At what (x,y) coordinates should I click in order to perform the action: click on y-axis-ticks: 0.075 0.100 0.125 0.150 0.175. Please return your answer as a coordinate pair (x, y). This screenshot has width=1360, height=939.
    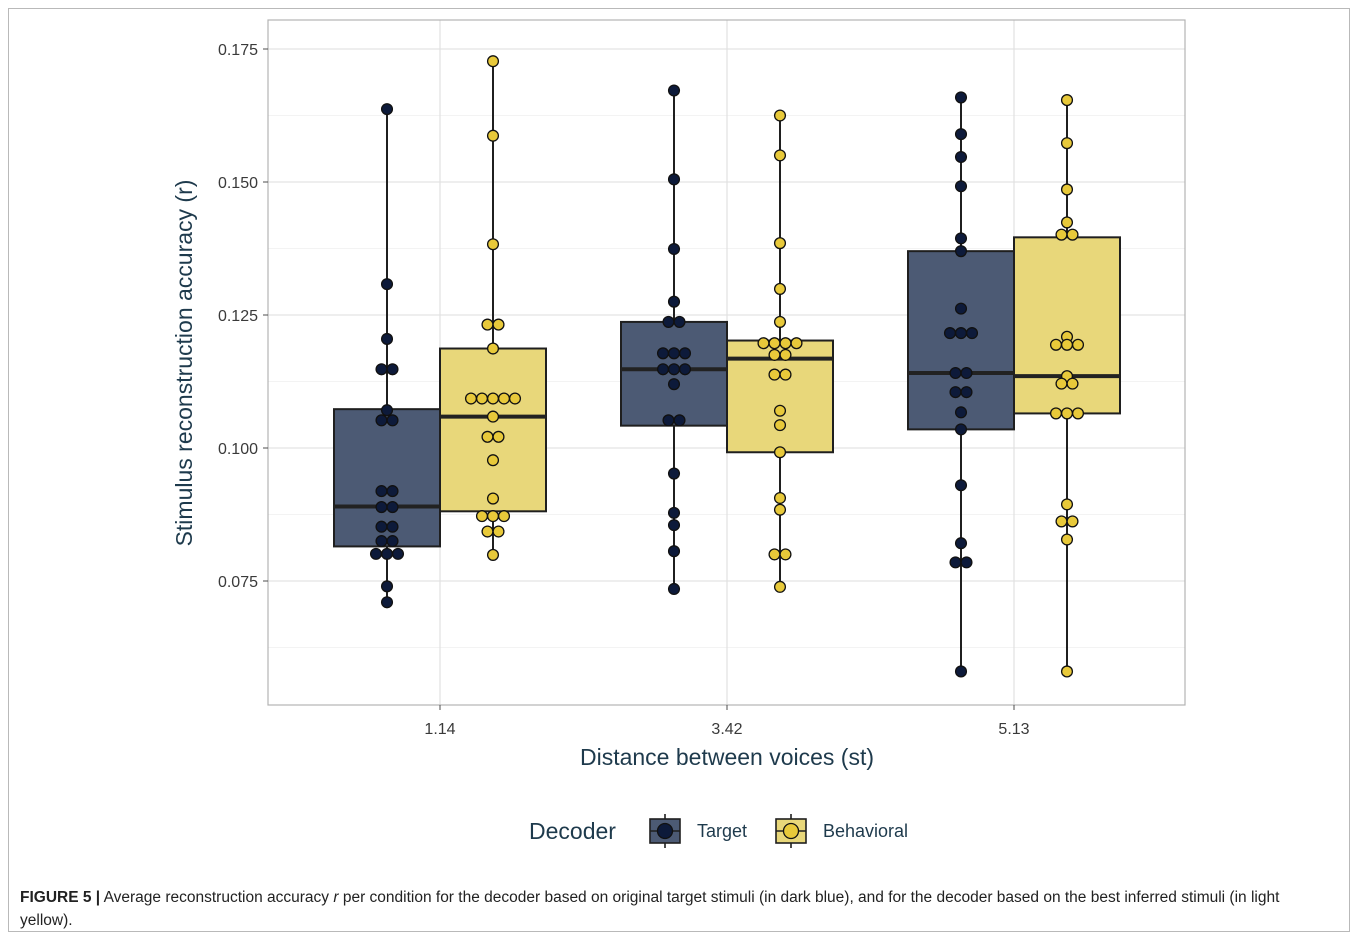
    Looking at the image, I should click on (243, 316).